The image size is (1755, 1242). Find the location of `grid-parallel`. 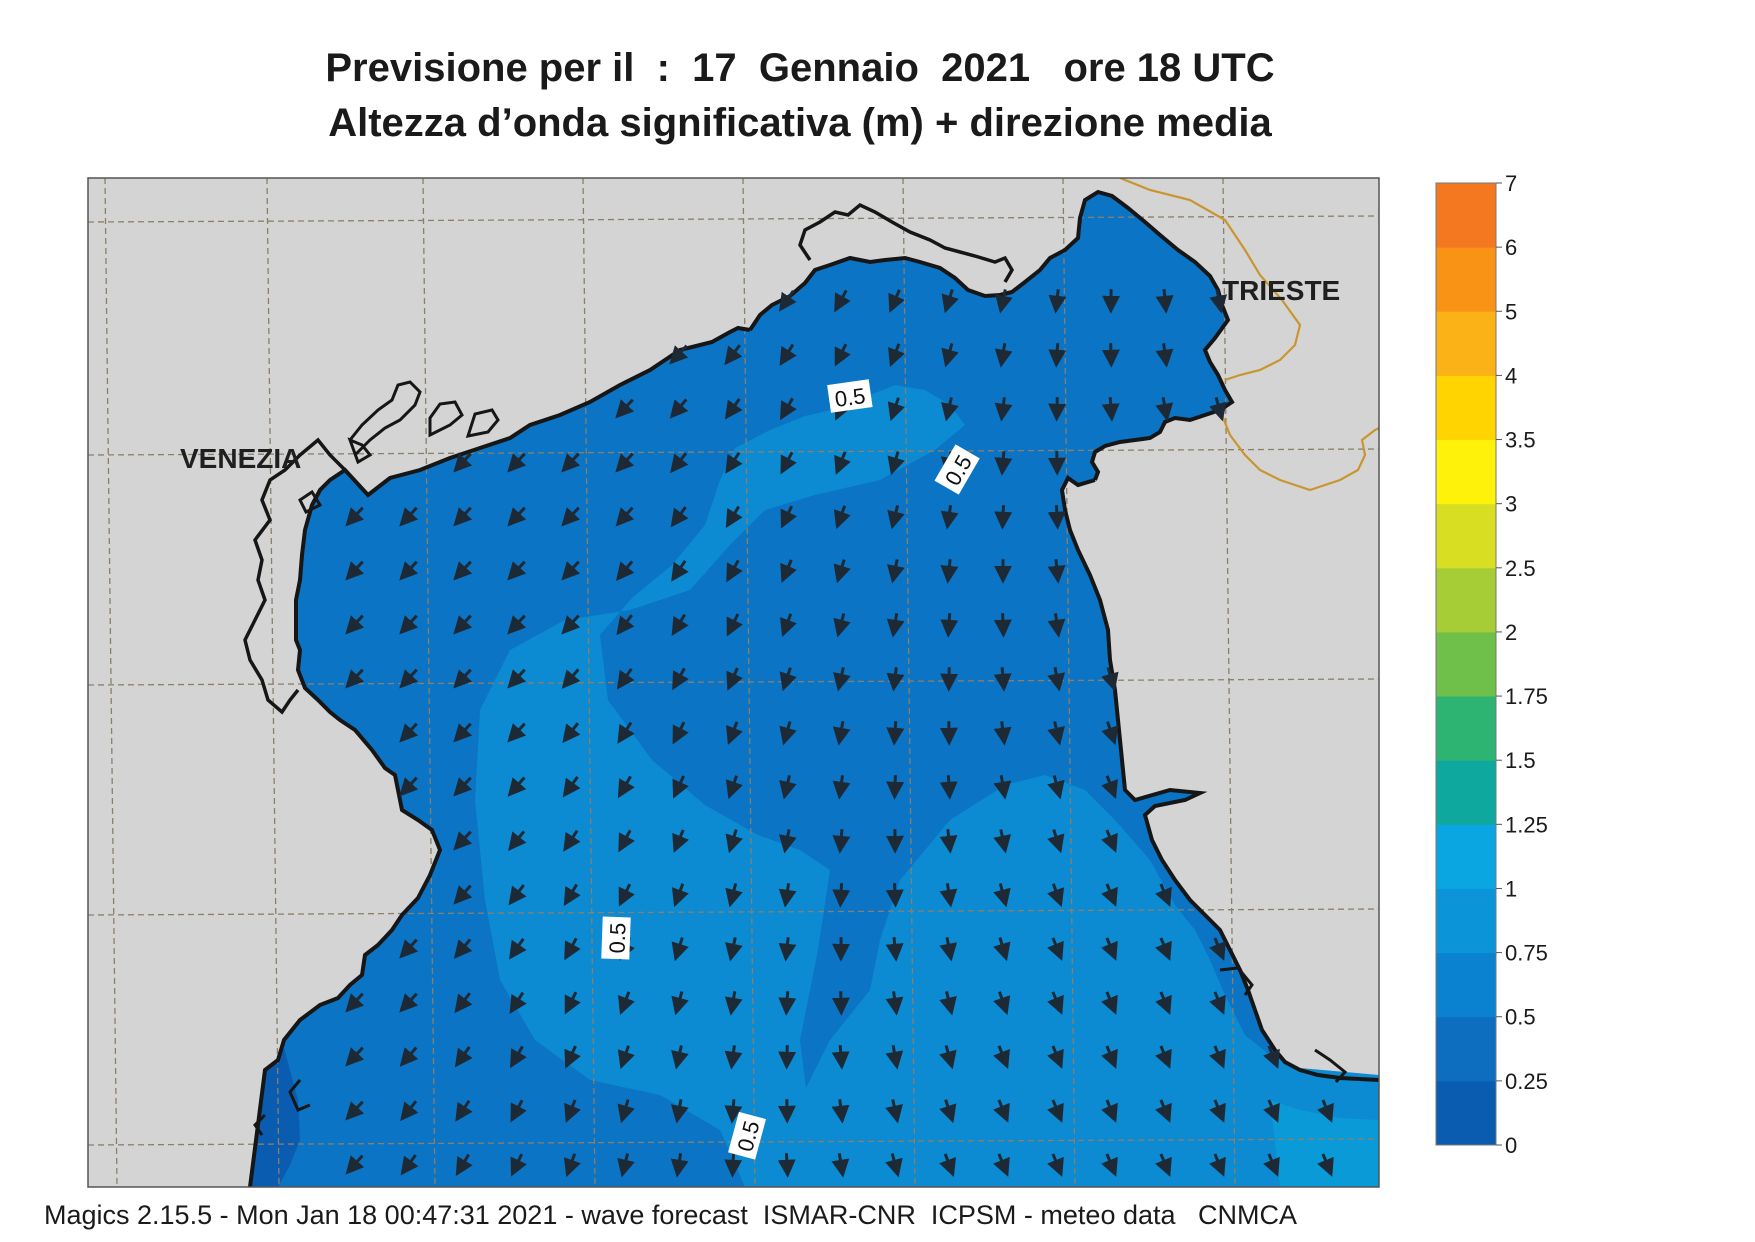

grid-parallel is located at coordinates (733, 912).